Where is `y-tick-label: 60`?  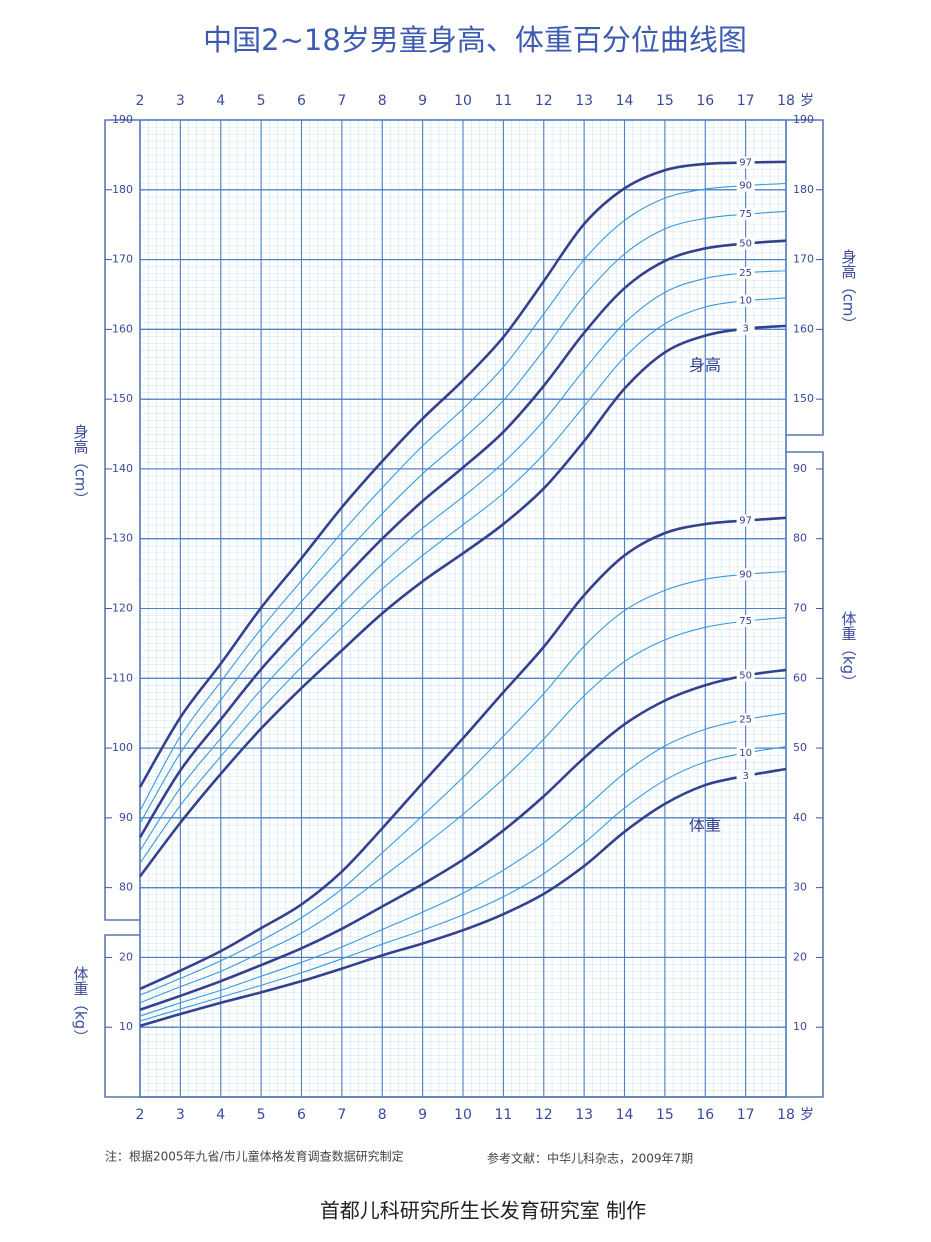 y-tick-label: 60 is located at coordinates (800, 677).